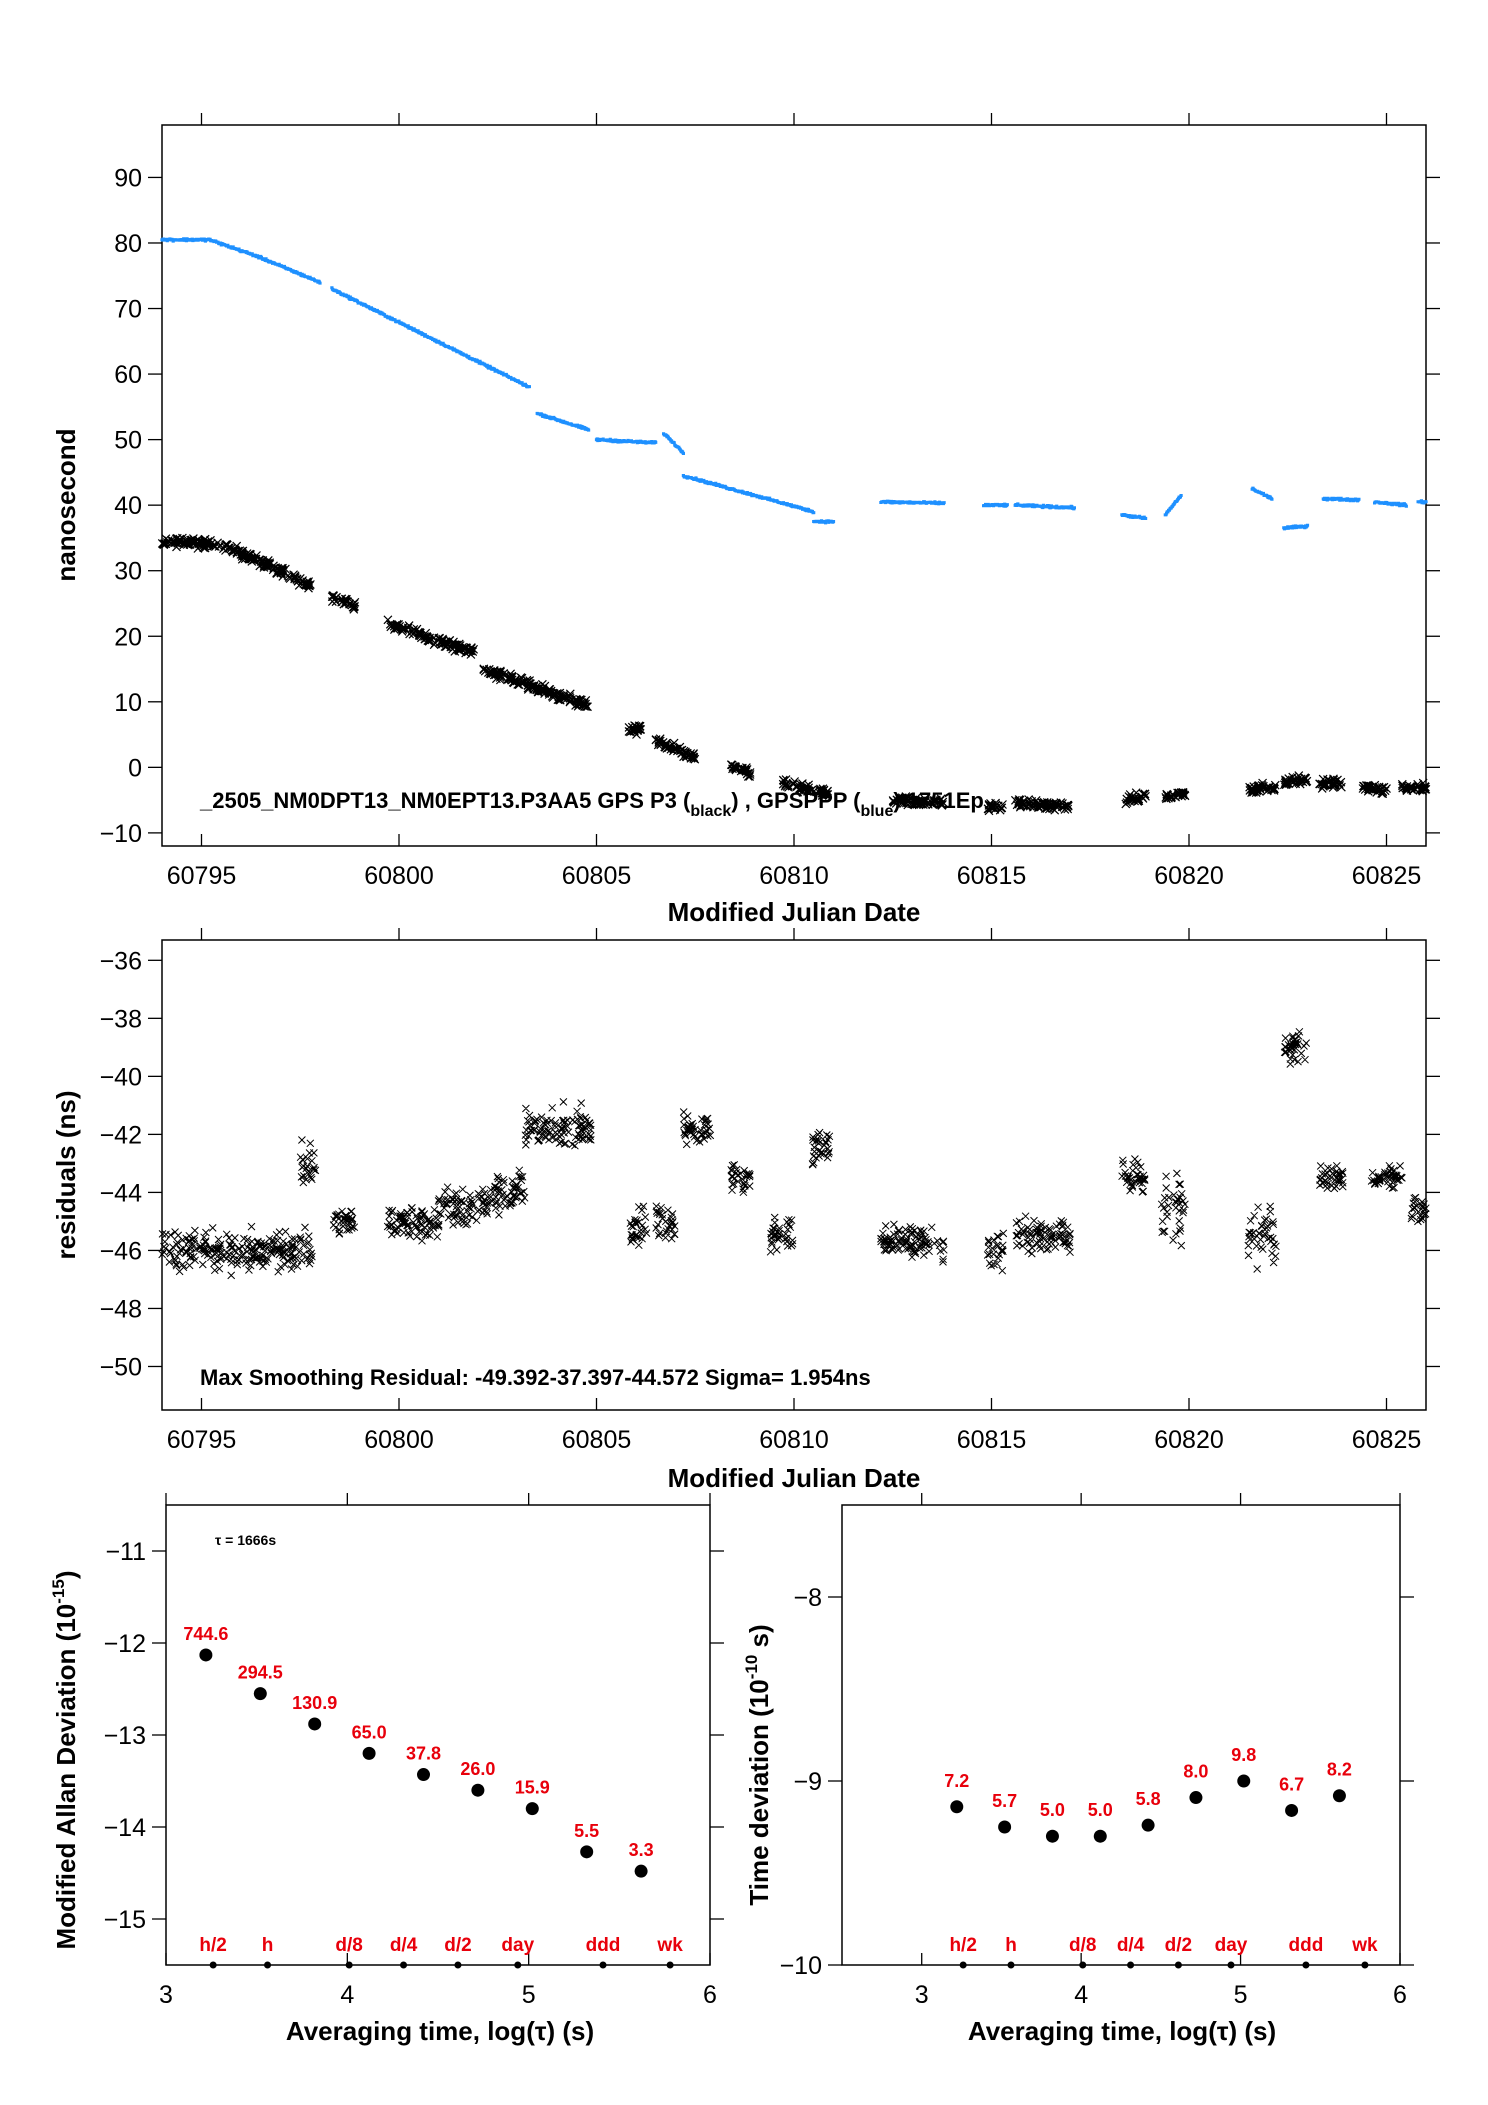 The image size is (1488, 2105). Describe the element at coordinates (1387, 876) in the screenshot. I see `p1-x-tick-label: 60825` at that location.